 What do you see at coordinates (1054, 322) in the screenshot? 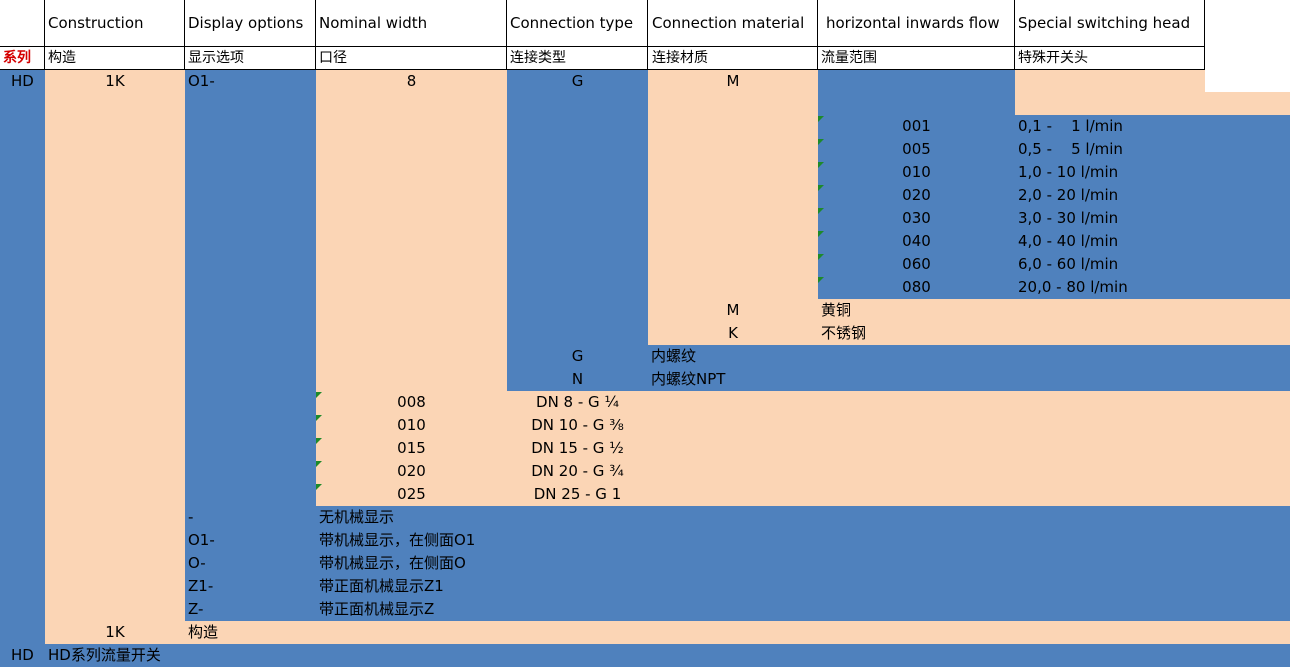
I see `material-block` at bounding box center [1054, 322].